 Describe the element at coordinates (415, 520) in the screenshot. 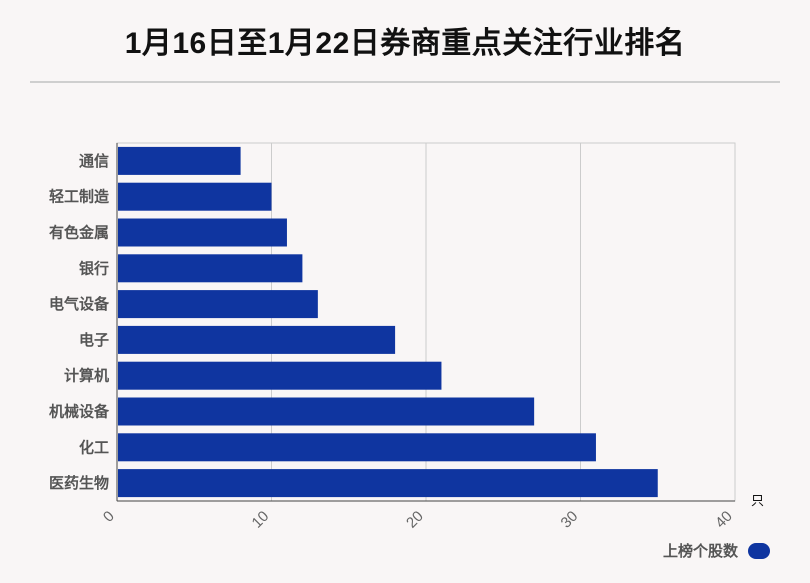

I see `x-tick-label: 20` at that location.